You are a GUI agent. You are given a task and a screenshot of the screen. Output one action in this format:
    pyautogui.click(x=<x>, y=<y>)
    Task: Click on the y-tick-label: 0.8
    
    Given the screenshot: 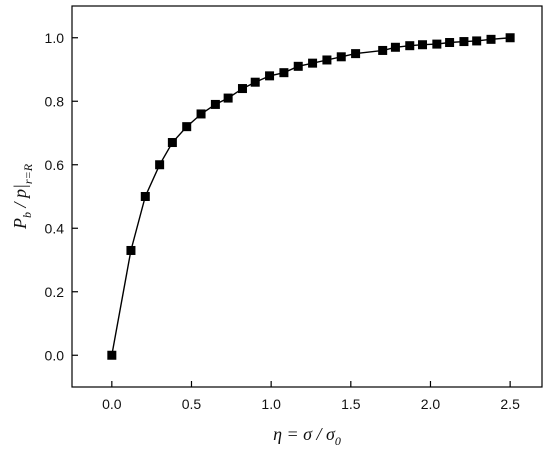 What is the action you would take?
    pyautogui.click(x=55, y=101)
    